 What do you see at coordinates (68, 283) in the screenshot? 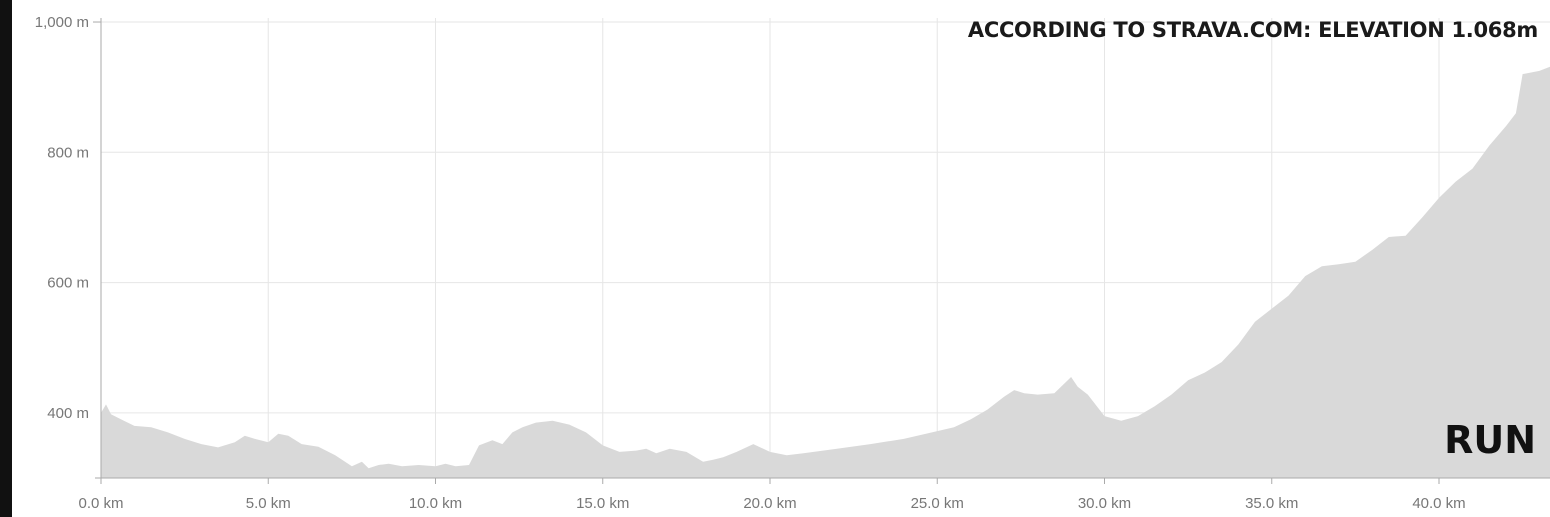
I see `y-tick-label: 600 m` at bounding box center [68, 283].